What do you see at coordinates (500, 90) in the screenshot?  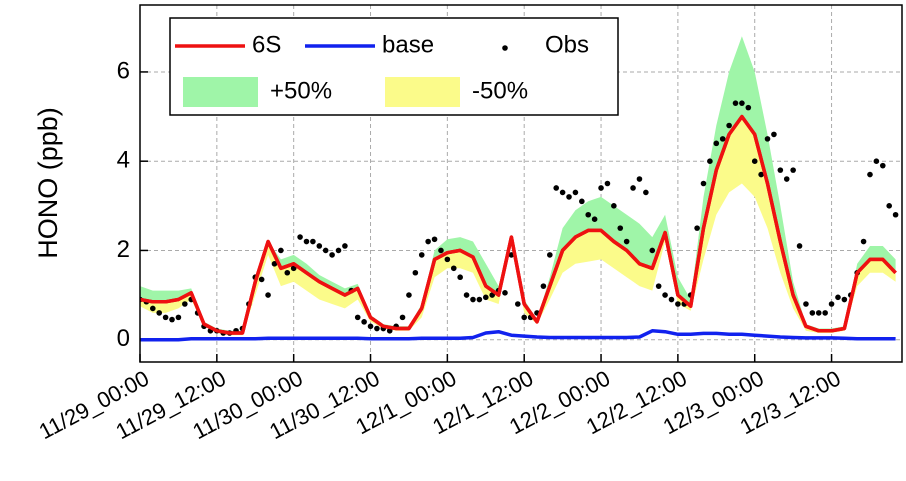 I see `legend-label: -50%` at bounding box center [500, 90].